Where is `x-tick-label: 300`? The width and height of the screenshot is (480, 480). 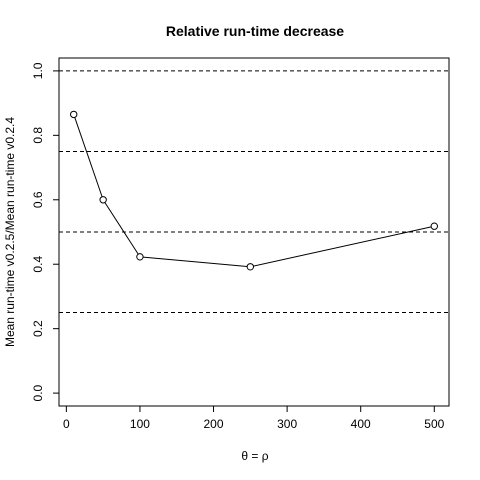 x-tick-label: 300 is located at coordinates (287, 424).